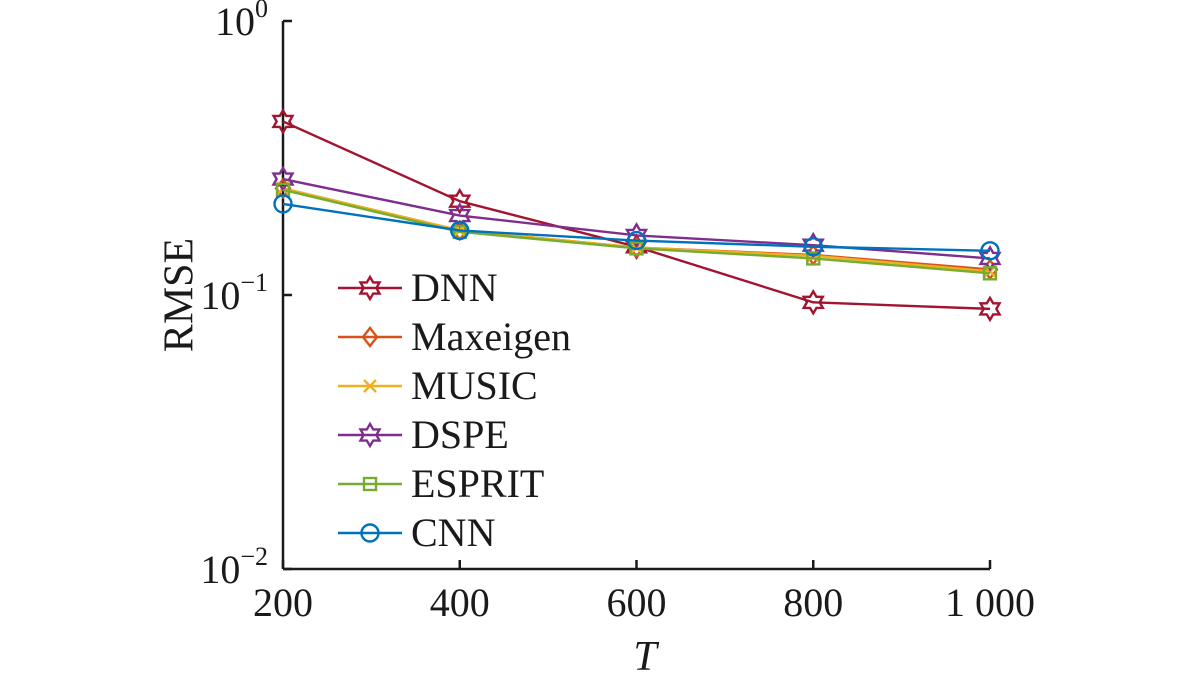 Image resolution: width=1181 pixels, height=684 pixels. Describe the element at coordinates (990, 602) in the screenshot. I see `x-tick-label: 1 000` at that location.